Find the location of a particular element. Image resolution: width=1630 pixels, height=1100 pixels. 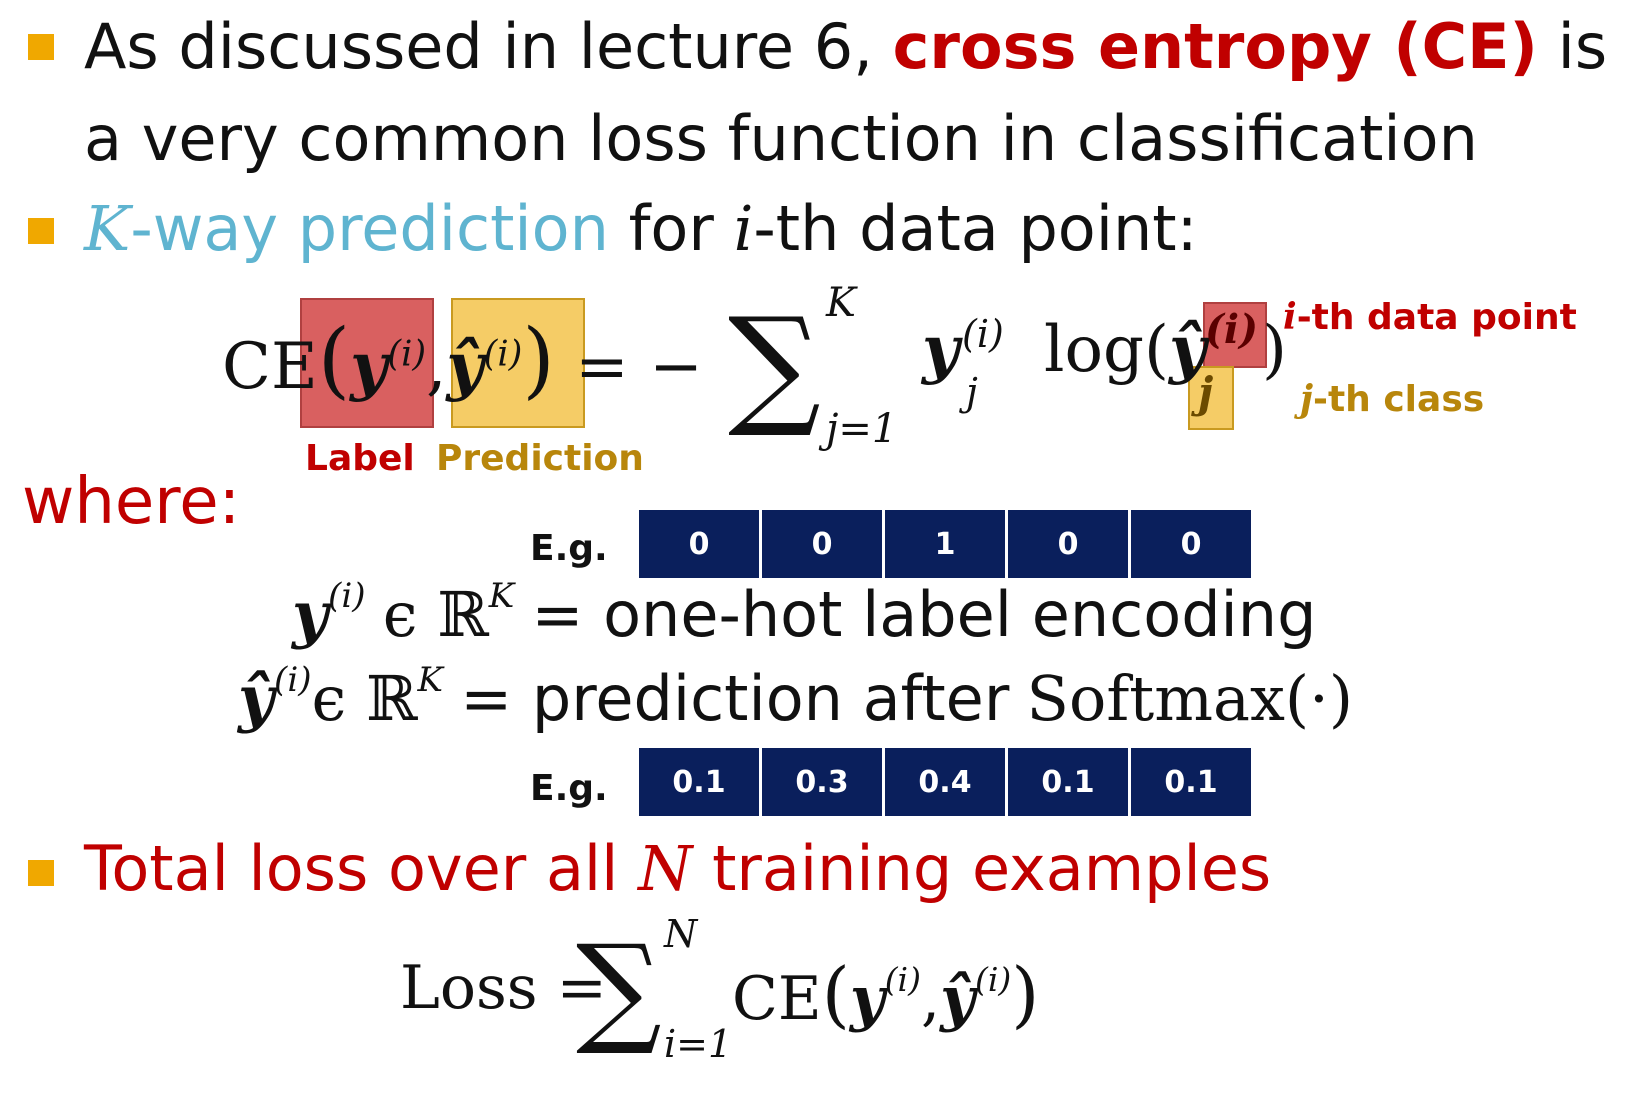

i-th-data-point-tag: i-th data point is located at coordinates (1430, 317).